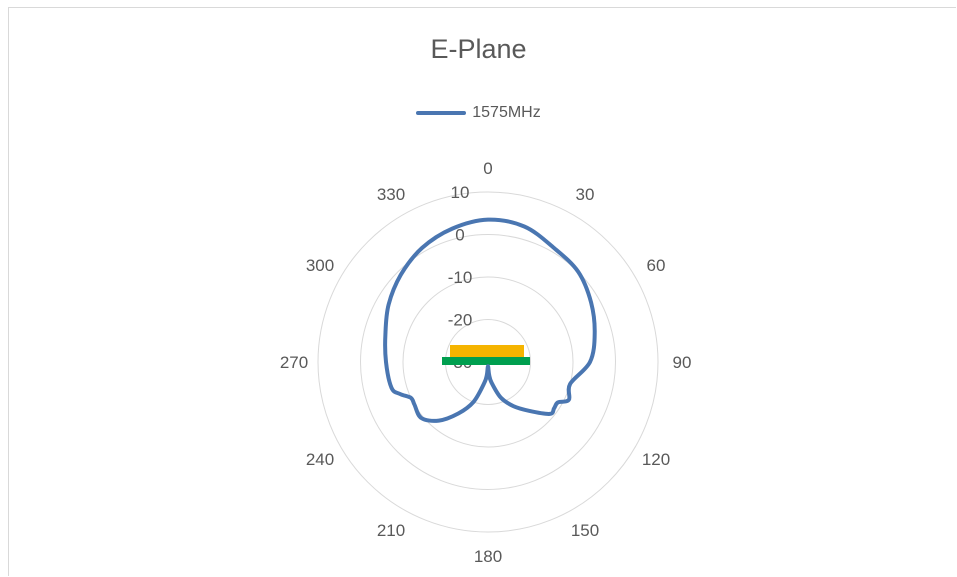 Image resolution: width=957 pixels, height=577 pixels. What do you see at coordinates (487, 168) in the screenshot?
I see `angle-tick-label: 0` at bounding box center [487, 168].